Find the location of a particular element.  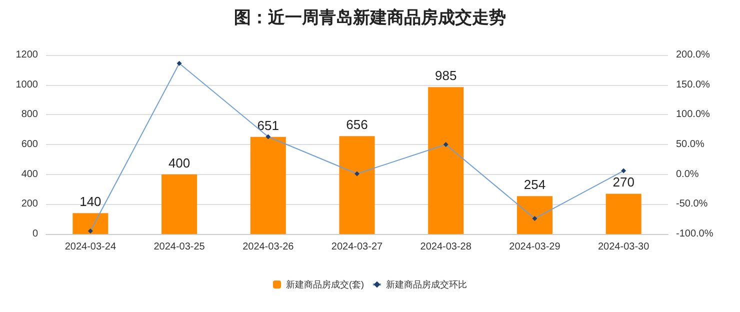

data-label: 400 is located at coordinates (179, 162).